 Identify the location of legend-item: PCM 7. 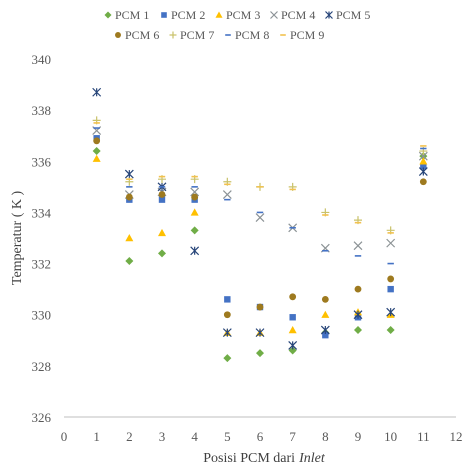
(191, 35).